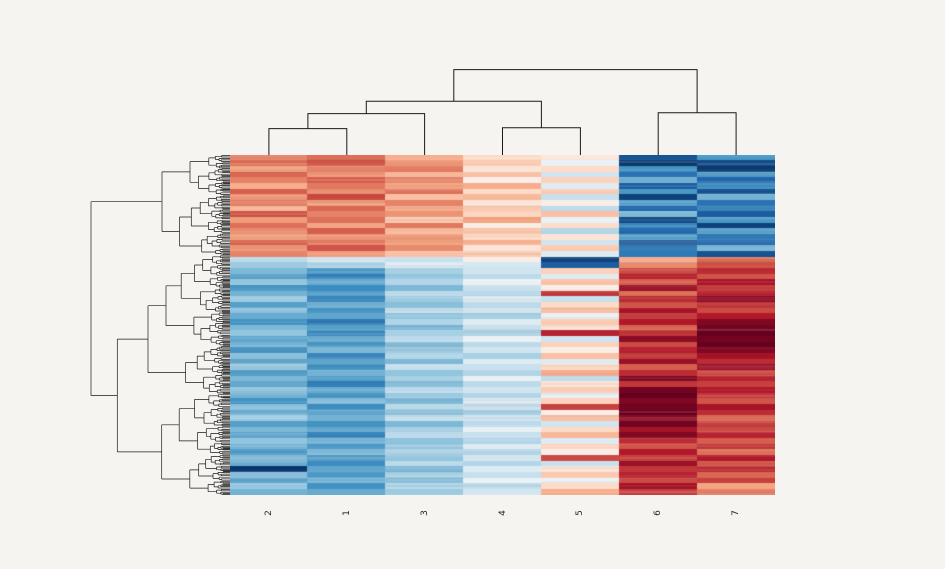 This screenshot has height=569, width=945. I want to click on x-tick-labels: 2 1 3 4 5 6 7, so click(502, 512).